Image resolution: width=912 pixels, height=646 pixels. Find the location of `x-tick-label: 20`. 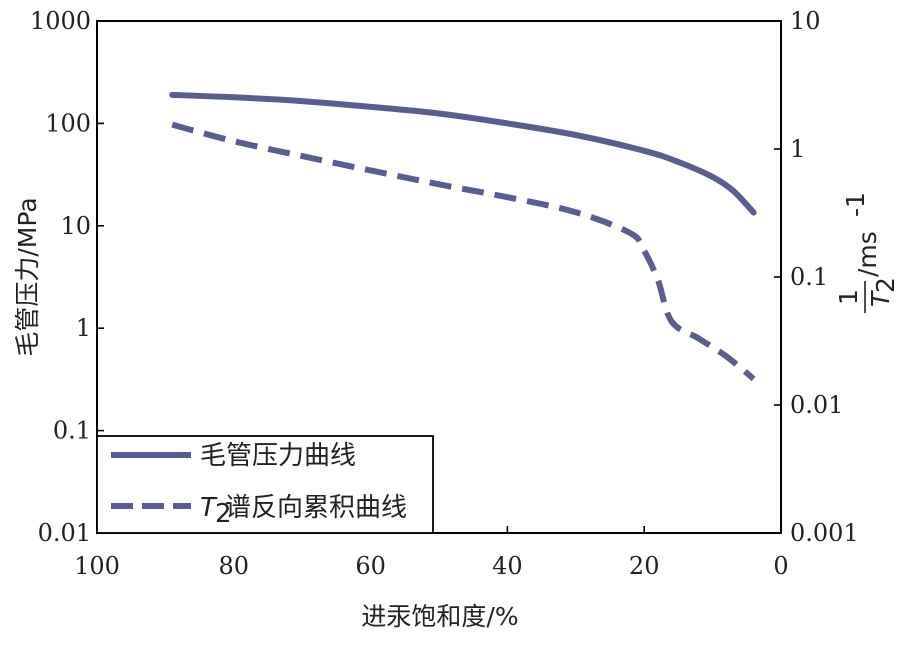

x-tick-label: 20 is located at coordinates (644, 566).